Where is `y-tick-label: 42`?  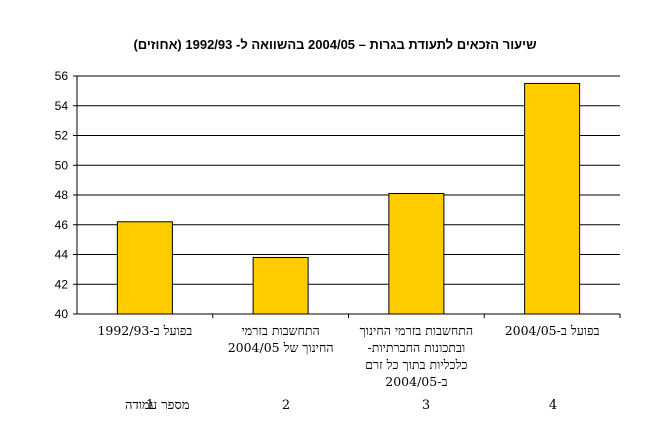 y-tick-label: 42 is located at coordinates (62, 284).